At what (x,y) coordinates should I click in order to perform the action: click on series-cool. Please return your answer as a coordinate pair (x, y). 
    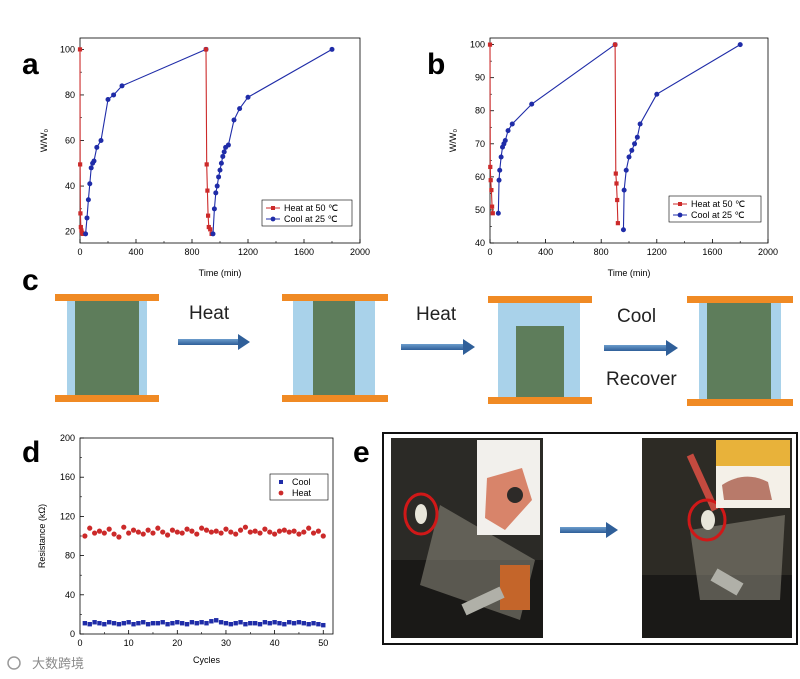
    Looking at the image, I should click on (204, 623).